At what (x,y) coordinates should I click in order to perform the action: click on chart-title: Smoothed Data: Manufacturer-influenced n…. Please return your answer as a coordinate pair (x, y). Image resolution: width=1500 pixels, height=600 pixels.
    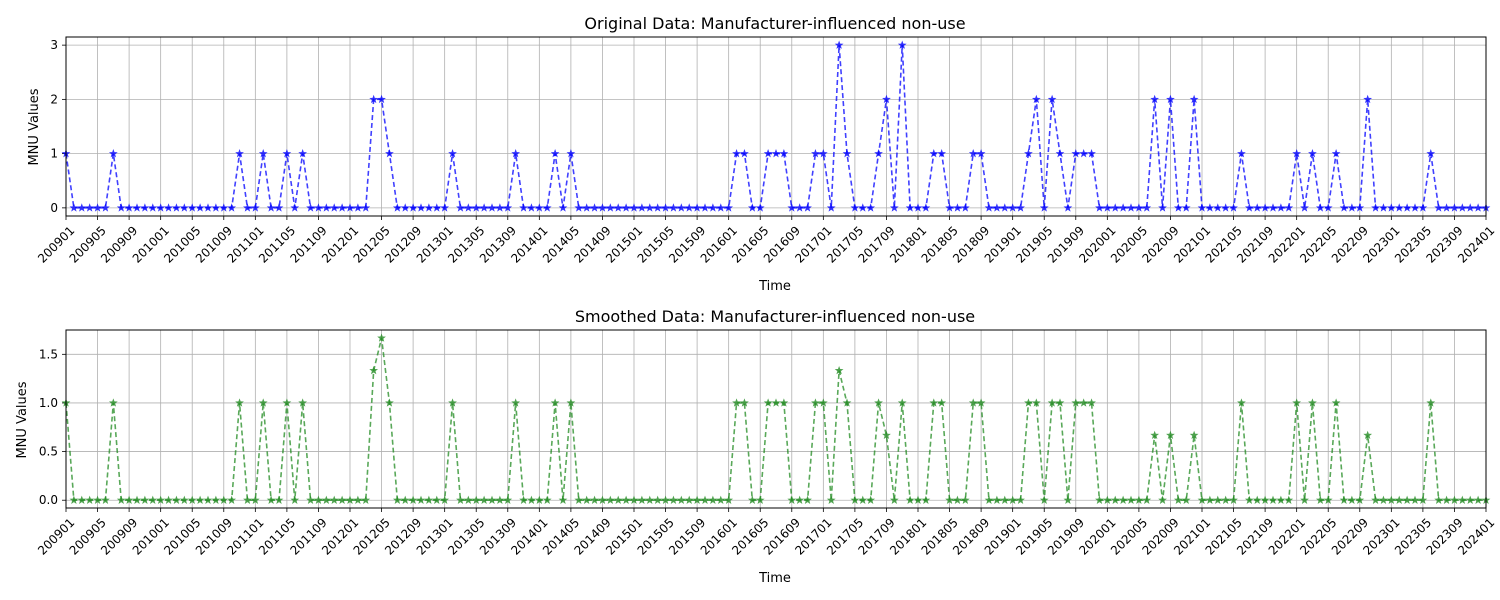
    Looking at the image, I should click on (775, 316).